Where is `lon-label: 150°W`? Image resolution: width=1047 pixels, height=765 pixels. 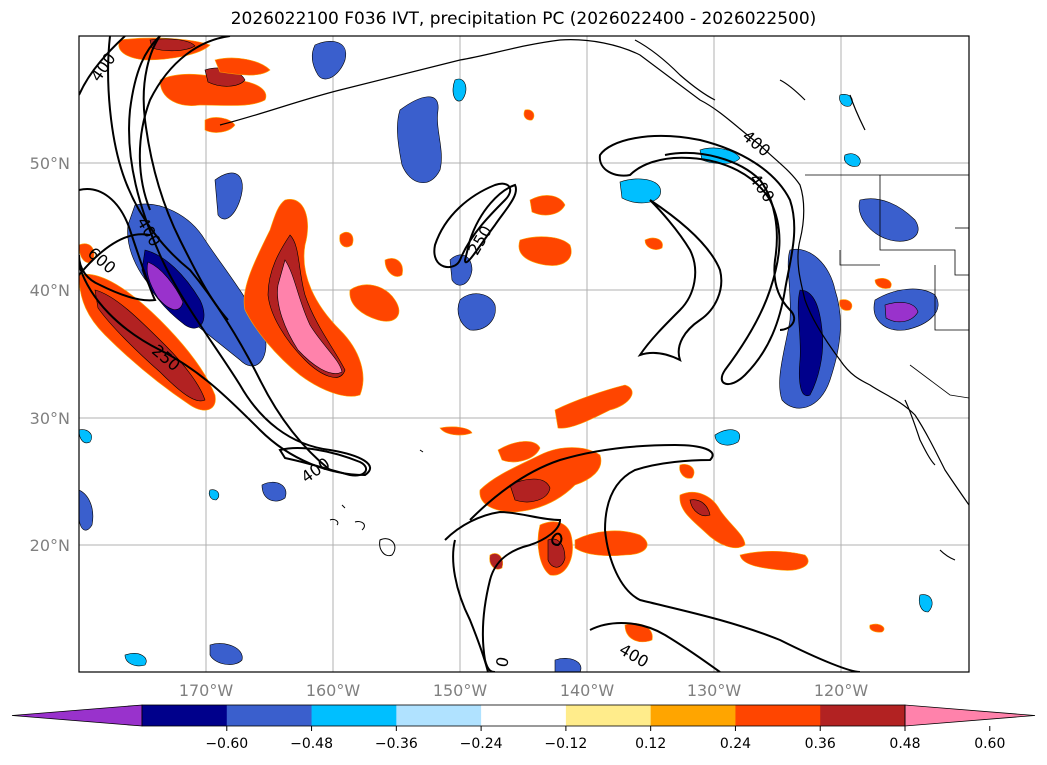 lon-label: 150°W is located at coordinates (460, 690).